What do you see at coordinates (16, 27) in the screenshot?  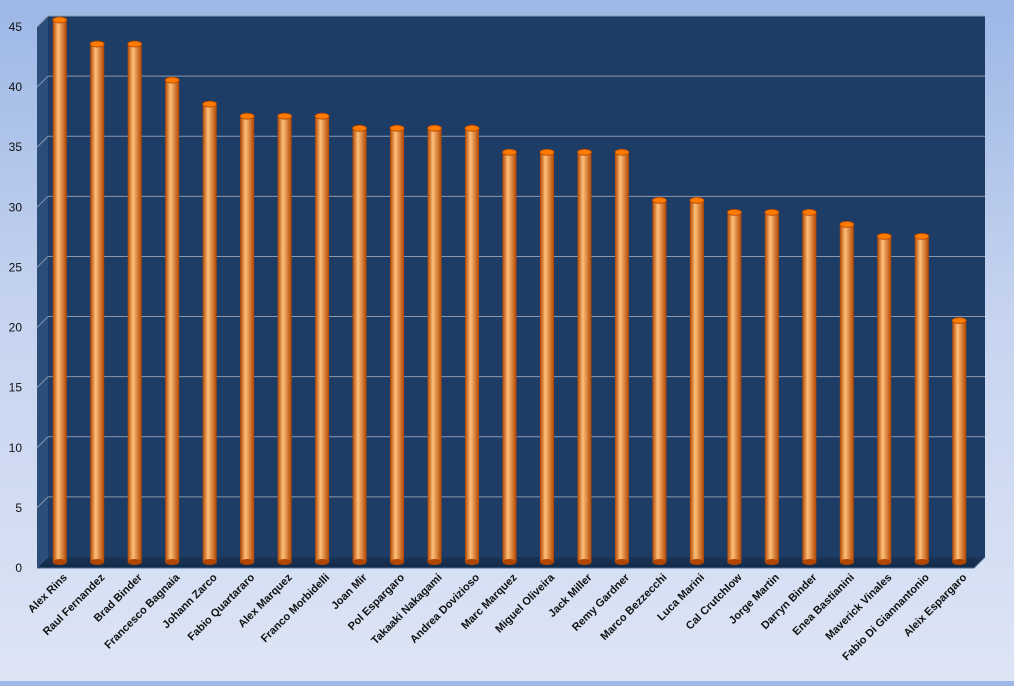 I see `y-tick-label: 45` at bounding box center [16, 27].